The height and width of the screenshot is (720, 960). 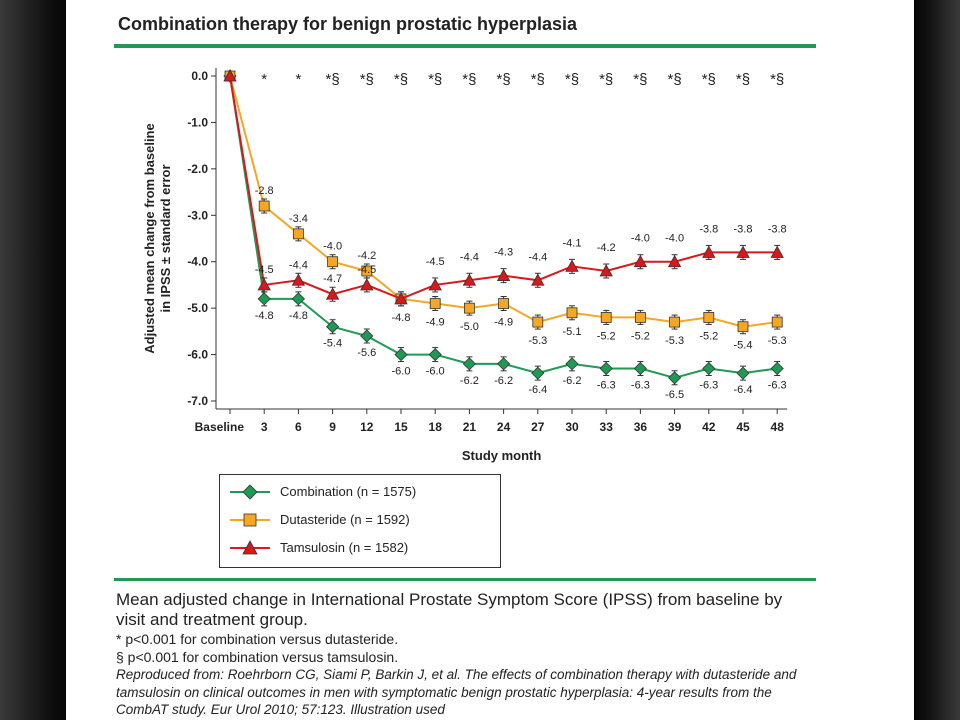 I want to click on data-label-dutasteride: -4.8, so click(x=401, y=318).